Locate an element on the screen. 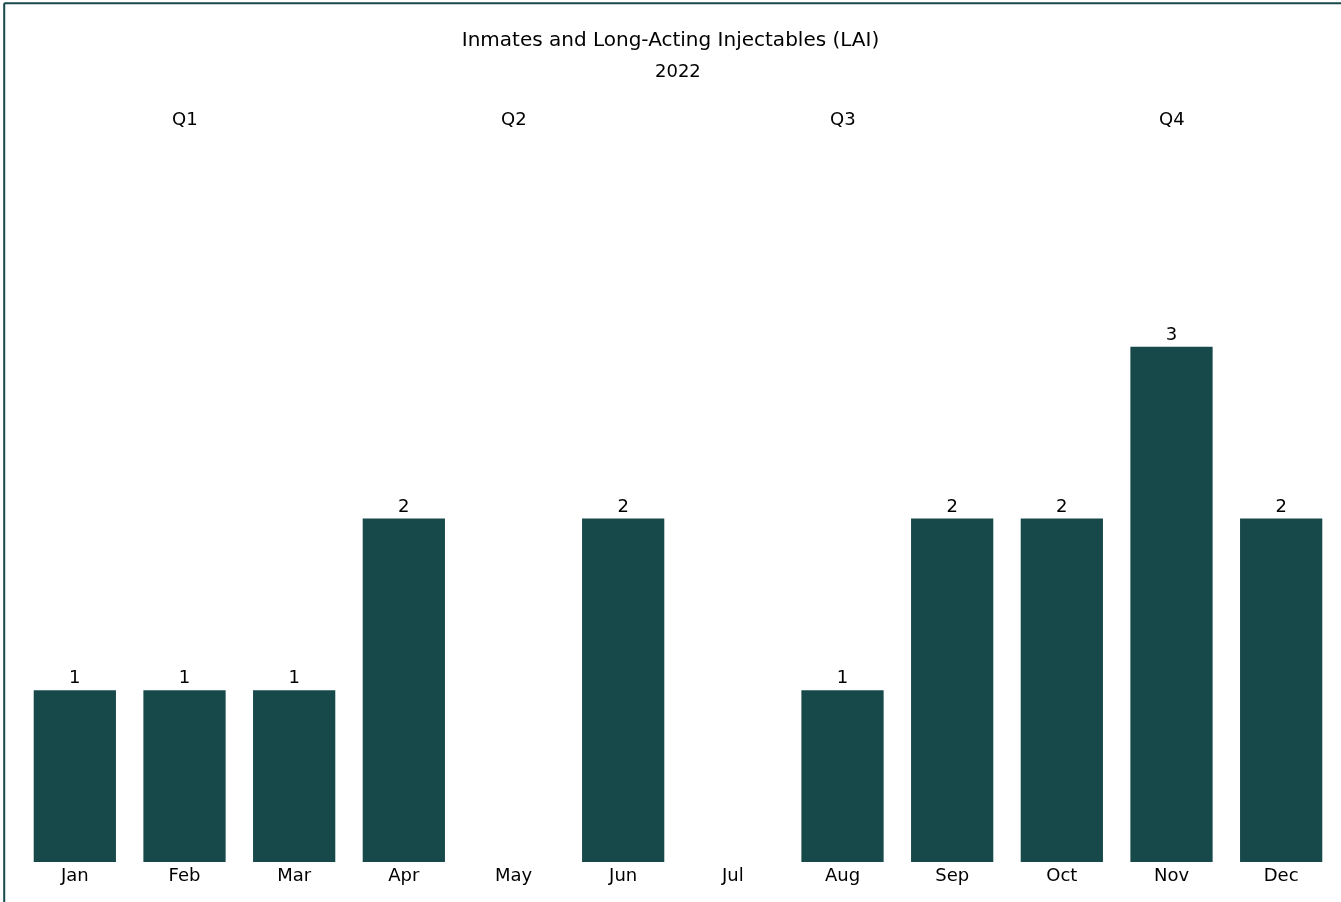 The width and height of the screenshot is (1341, 902). x-tick-label: Nov is located at coordinates (1171, 874).